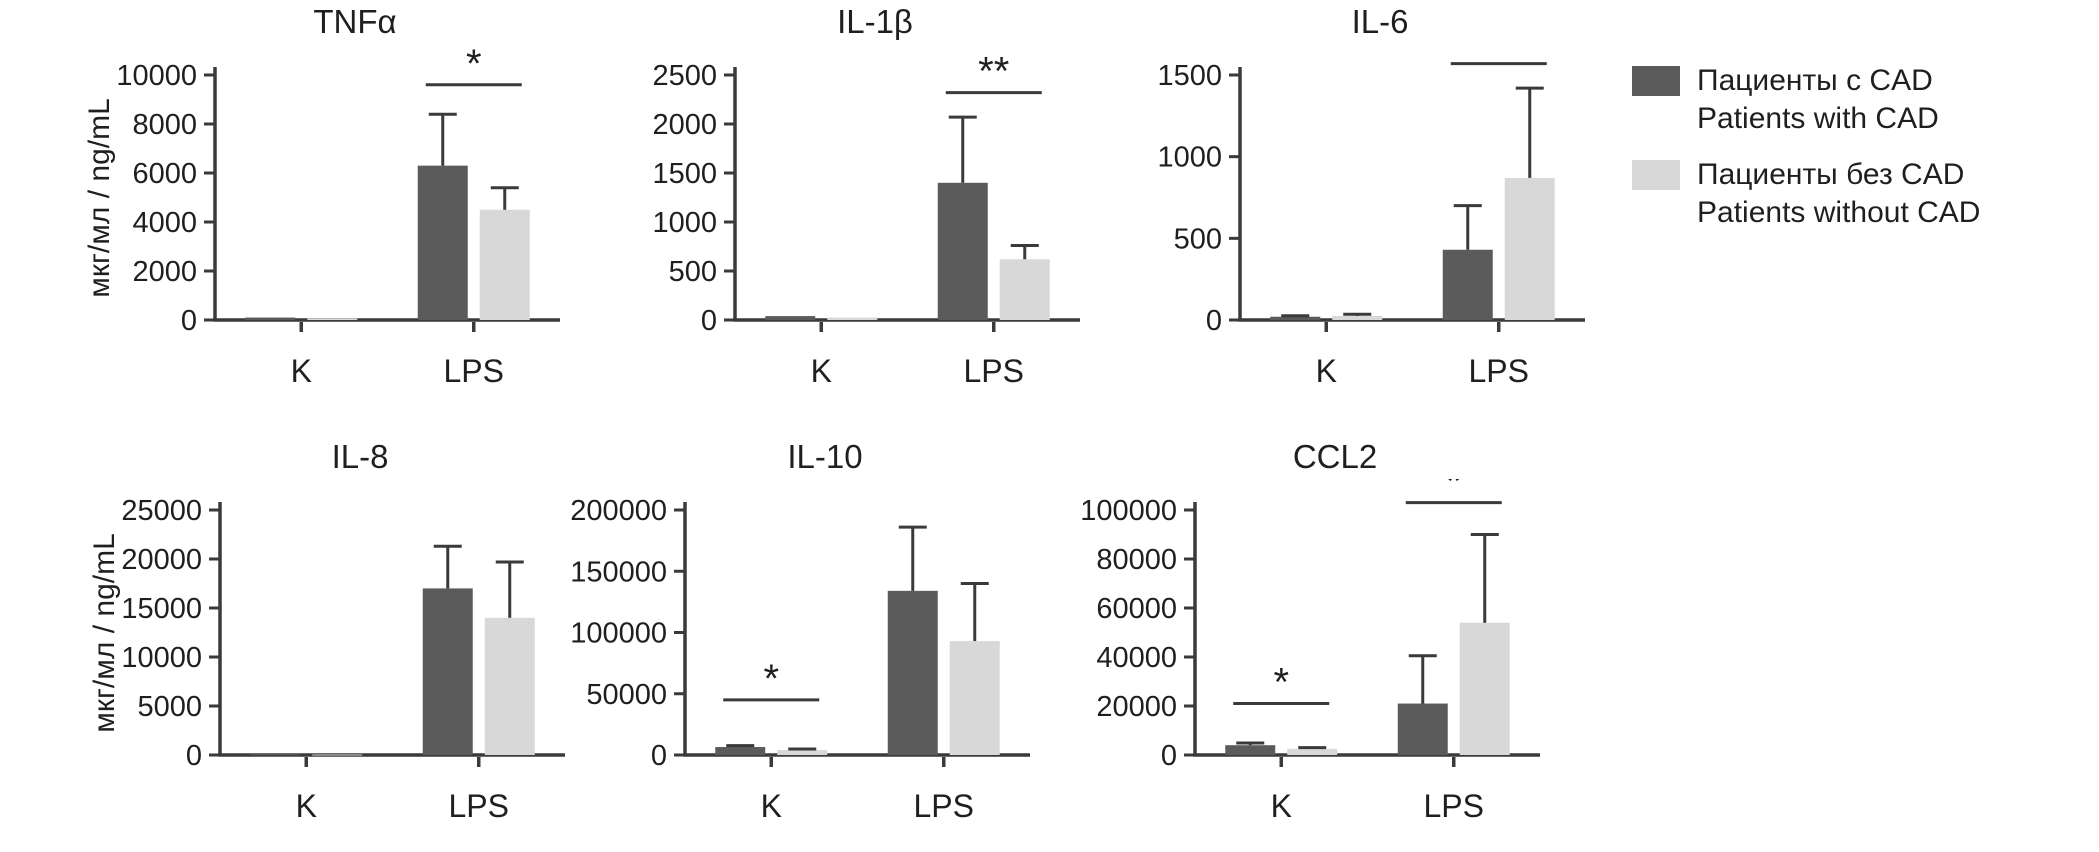 The height and width of the screenshot is (852, 2099). I want to click on chart-title-il1b: IL-1β, so click(875, 21).